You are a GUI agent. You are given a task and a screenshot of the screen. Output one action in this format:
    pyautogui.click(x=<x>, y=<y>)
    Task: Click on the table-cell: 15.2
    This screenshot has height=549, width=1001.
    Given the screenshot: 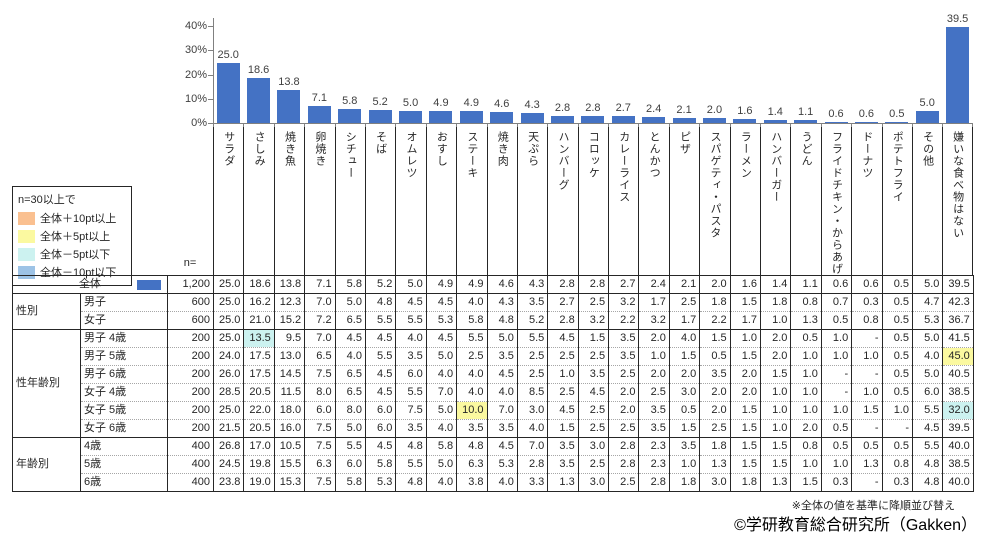 What is the action you would take?
    pyautogui.click(x=289, y=320)
    